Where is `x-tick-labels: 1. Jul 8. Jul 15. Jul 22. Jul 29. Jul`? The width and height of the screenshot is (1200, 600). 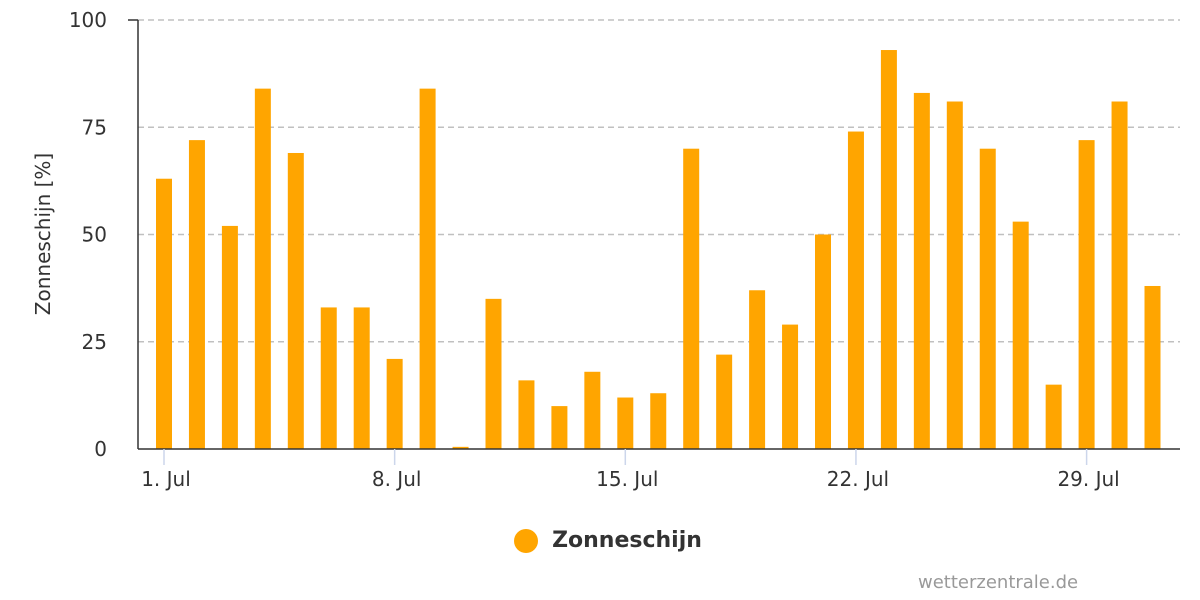
x-tick-labels: 1. Jul 8. Jul 15. Jul 22. Jul 29. Jul is located at coordinates (630, 470).